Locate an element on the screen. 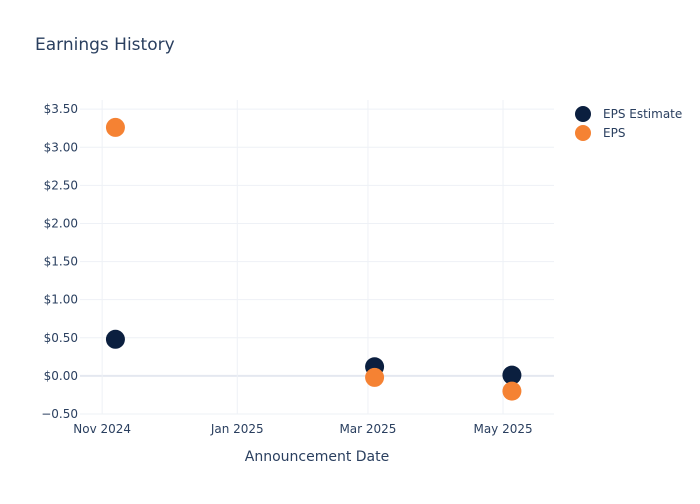  y-tick-label: $2.50 is located at coordinates (61, 185).